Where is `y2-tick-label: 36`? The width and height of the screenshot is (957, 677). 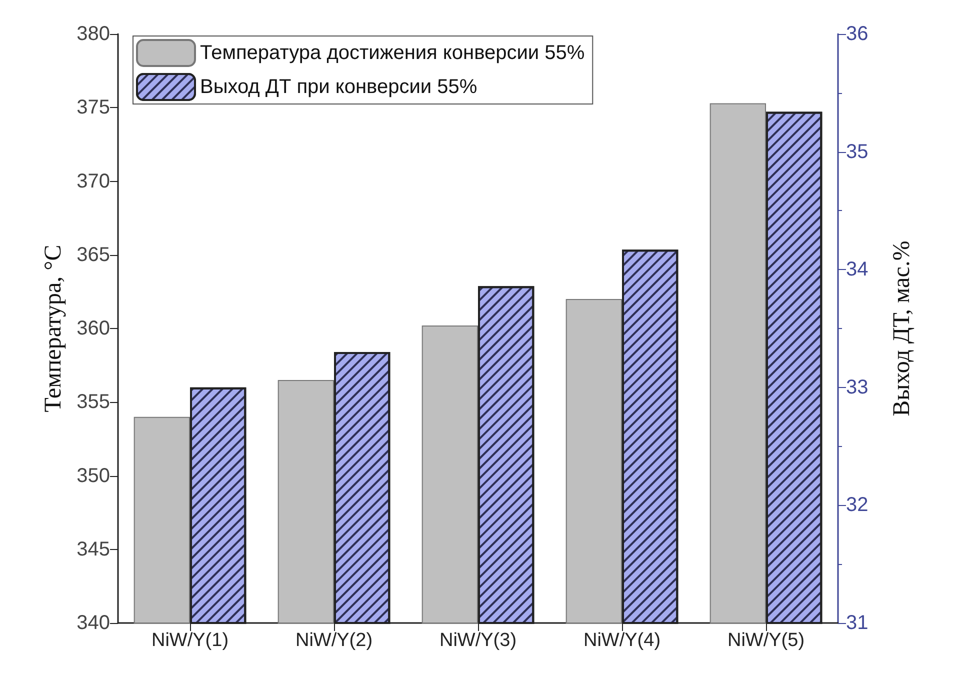 y2-tick-label: 36 is located at coordinates (857, 34).